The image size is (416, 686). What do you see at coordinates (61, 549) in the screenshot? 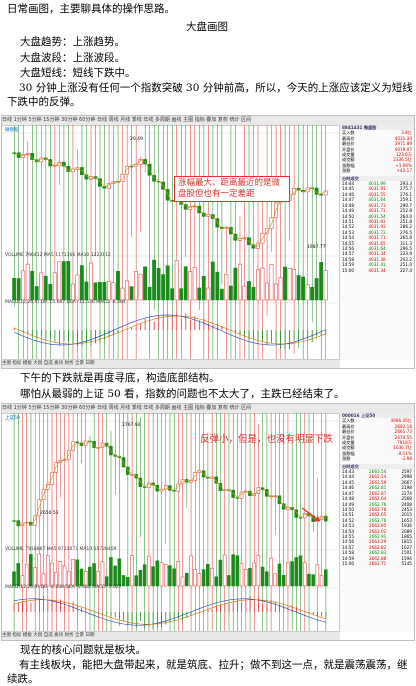
I see `volume-indicator-label: VOLUME 7918867 MA5 9711073 MA10 10726409` at bounding box center [61, 549].